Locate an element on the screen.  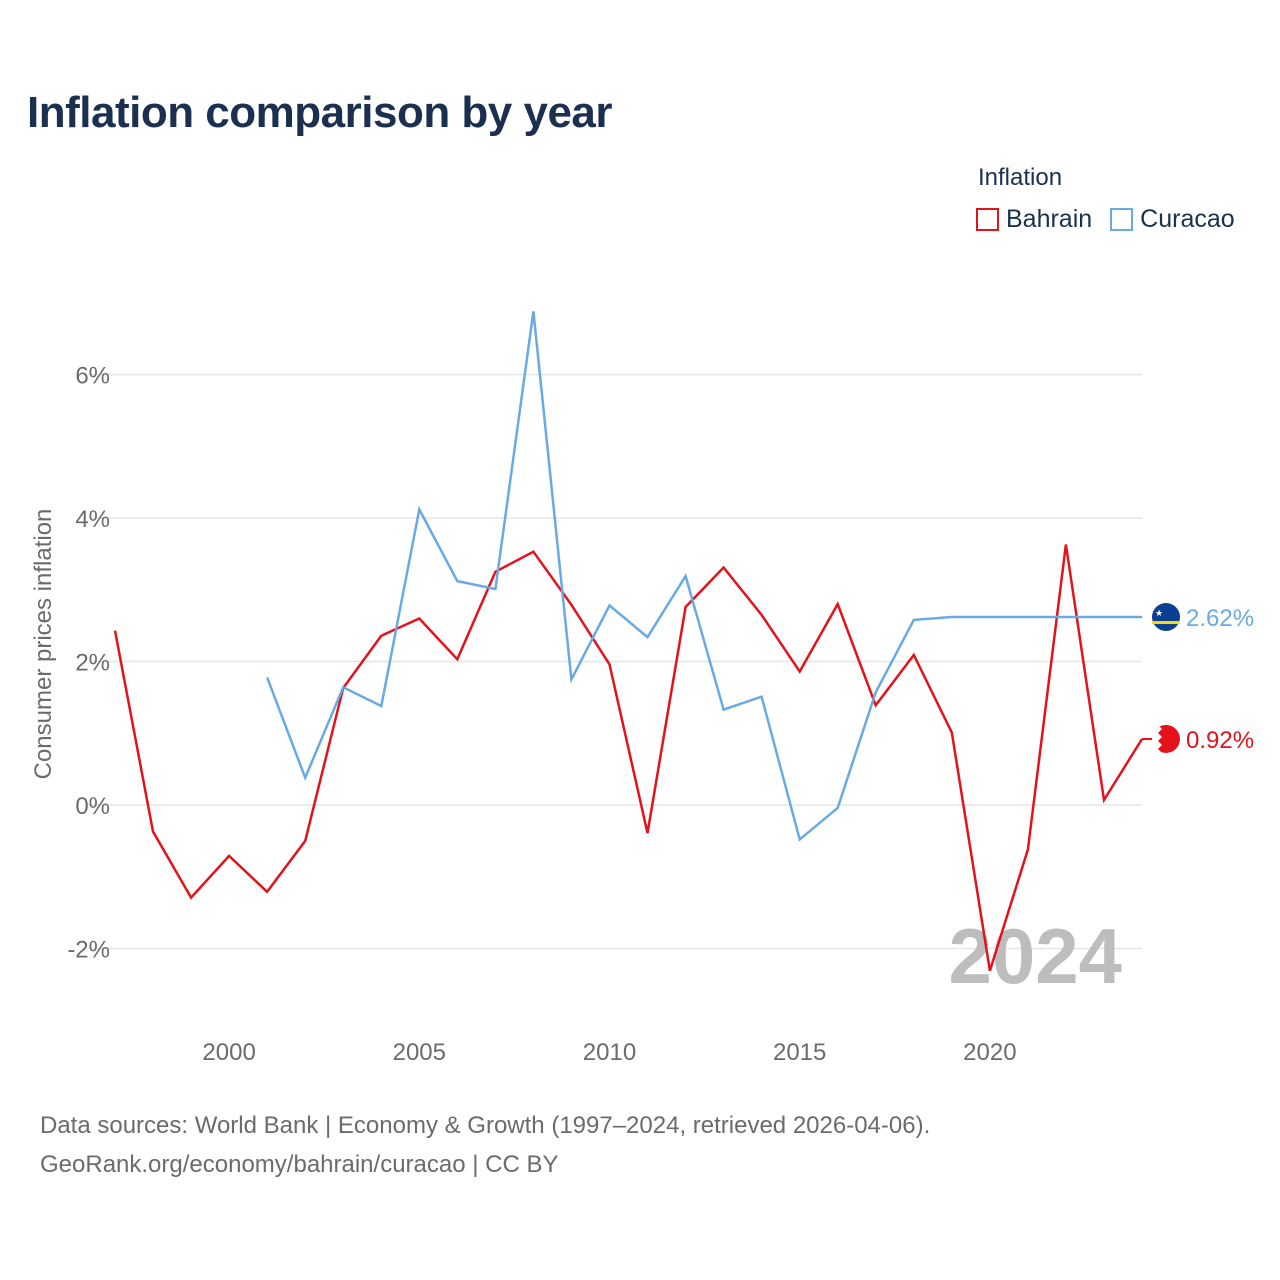
x-tick-label: 2000 is located at coordinates (228, 1052).